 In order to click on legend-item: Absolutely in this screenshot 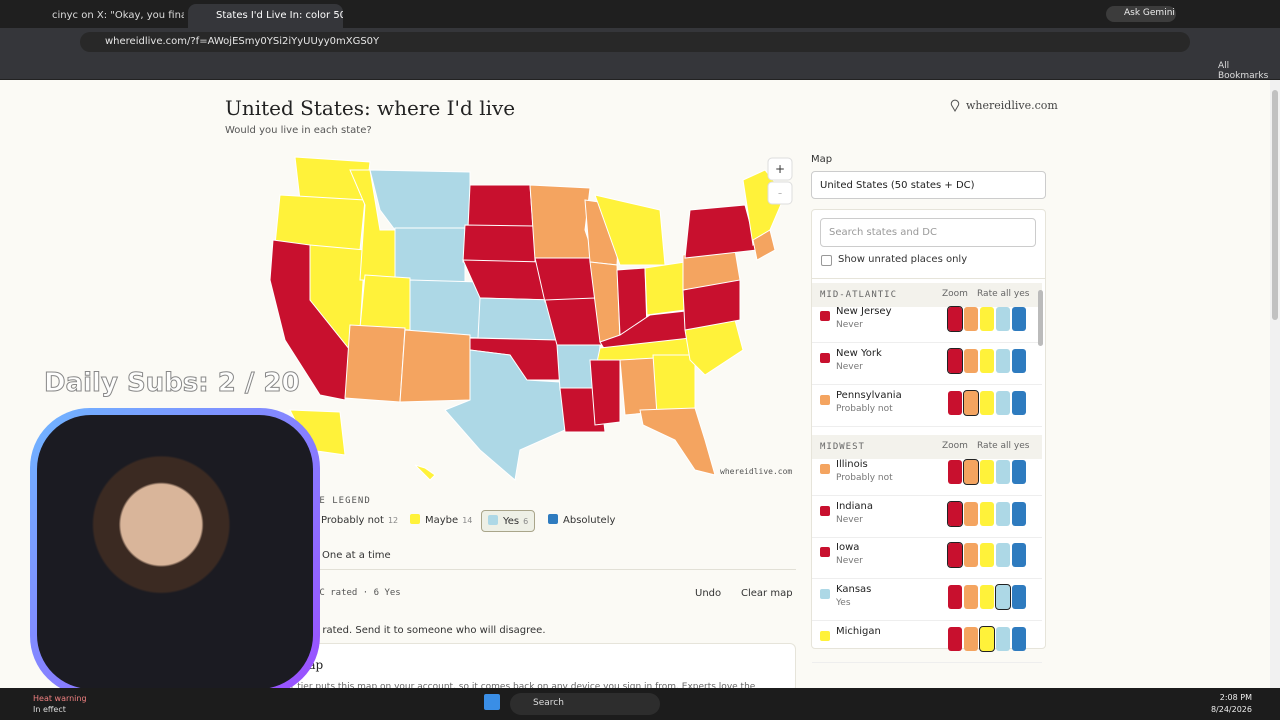, I will do `click(581, 521)`.